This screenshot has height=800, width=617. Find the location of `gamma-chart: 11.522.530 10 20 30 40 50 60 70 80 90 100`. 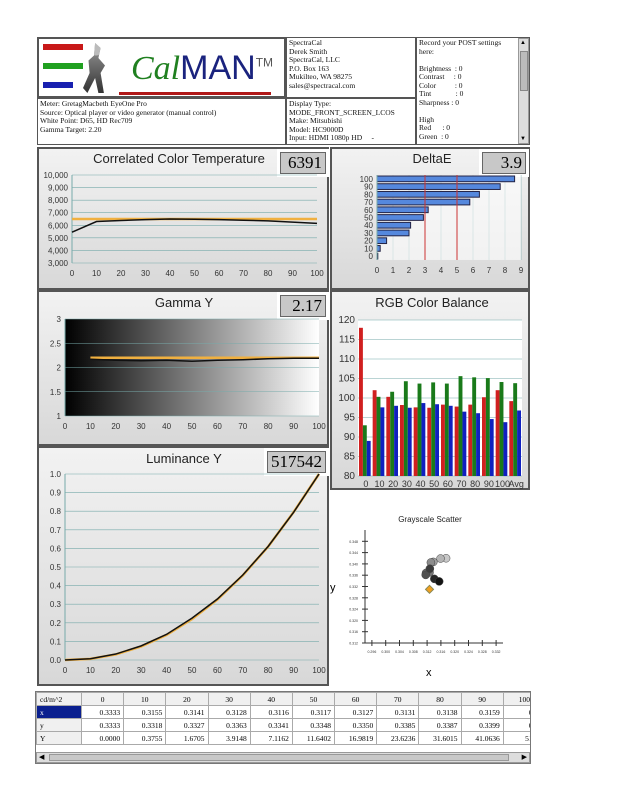

gamma-chart: 11.522.530 10 20 30 40 50 60 70 80 90 100 is located at coordinates (188, 373).